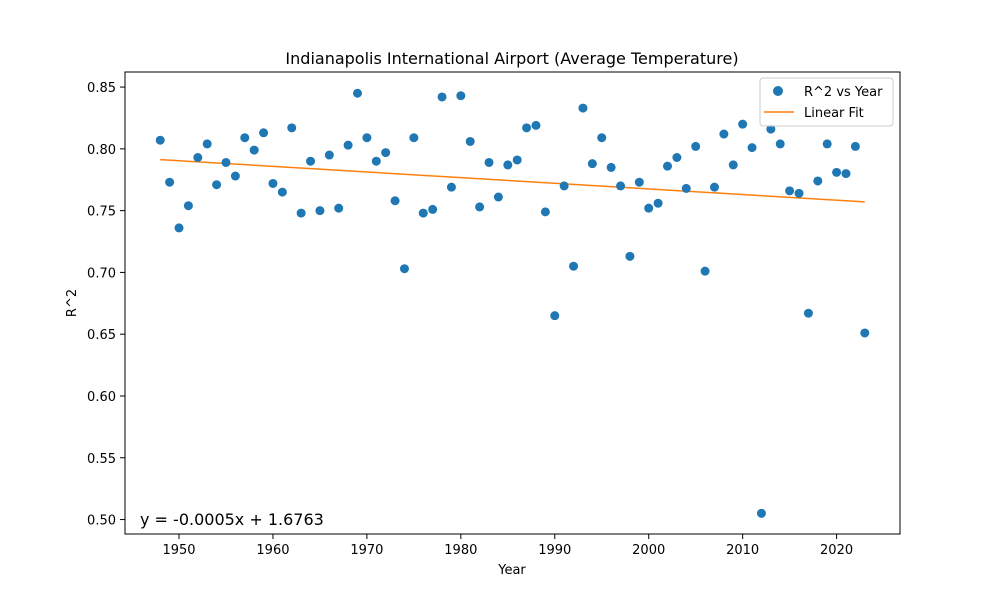 This screenshot has height=600, width=1000. I want to click on y-tick-label: 0.65, so click(101, 335).